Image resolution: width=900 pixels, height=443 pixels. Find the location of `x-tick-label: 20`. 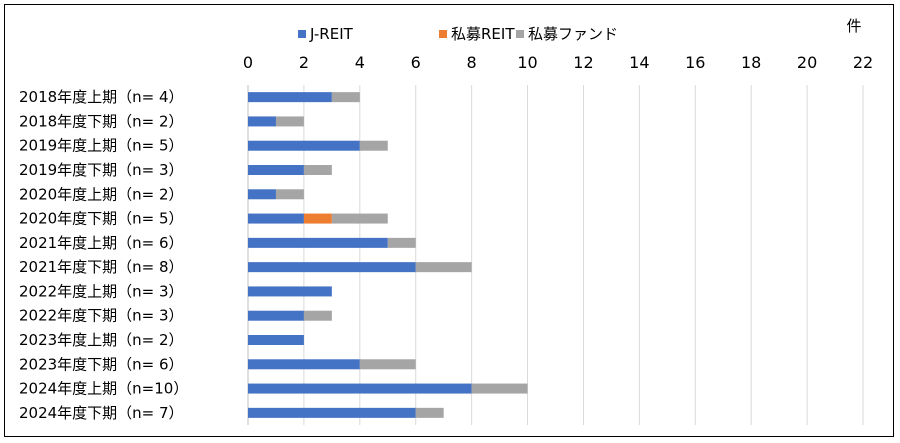

x-tick-label: 20 is located at coordinates (807, 62).